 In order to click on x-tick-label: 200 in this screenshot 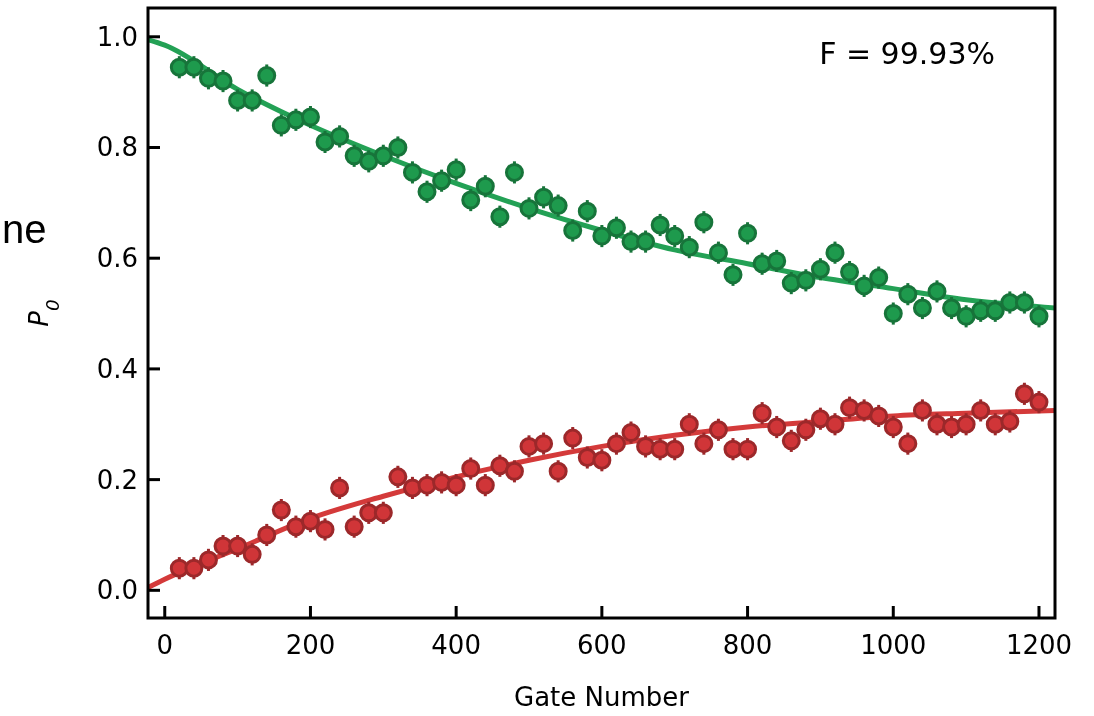, I will do `click(310, 645)`.